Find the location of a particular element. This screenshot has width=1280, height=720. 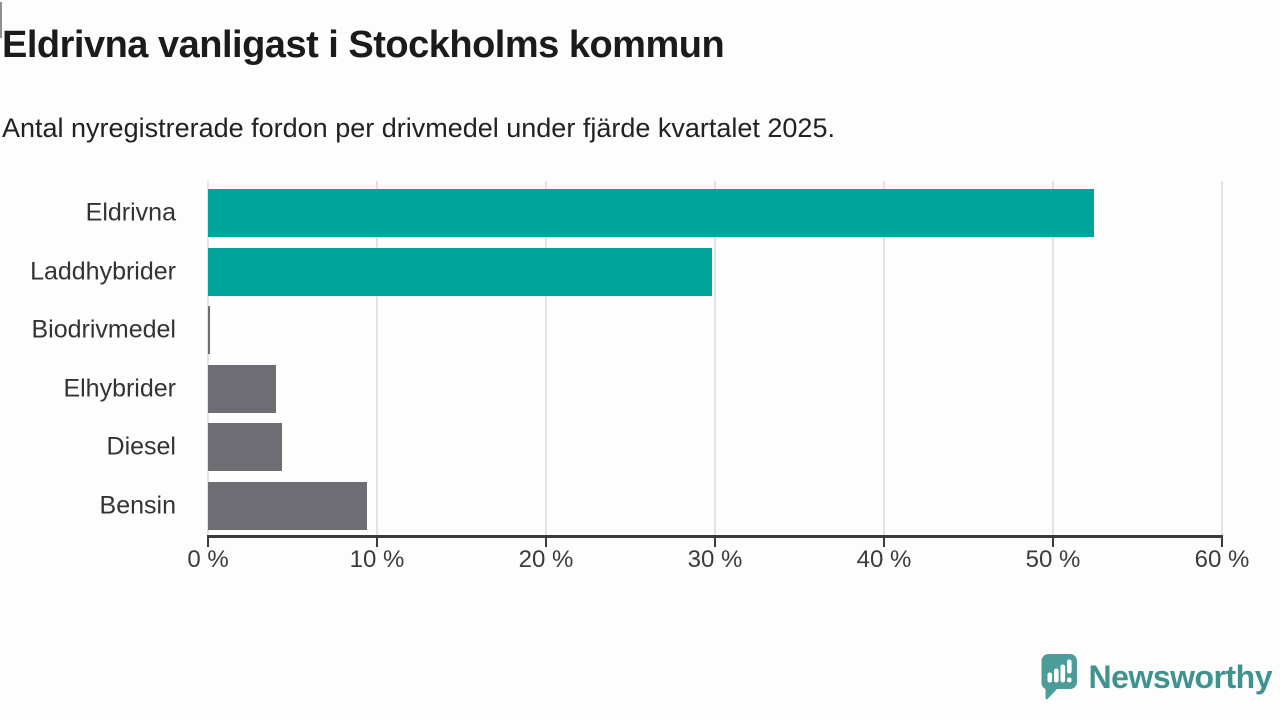

bar-laddhybrider is located at coordinates (460, 271).